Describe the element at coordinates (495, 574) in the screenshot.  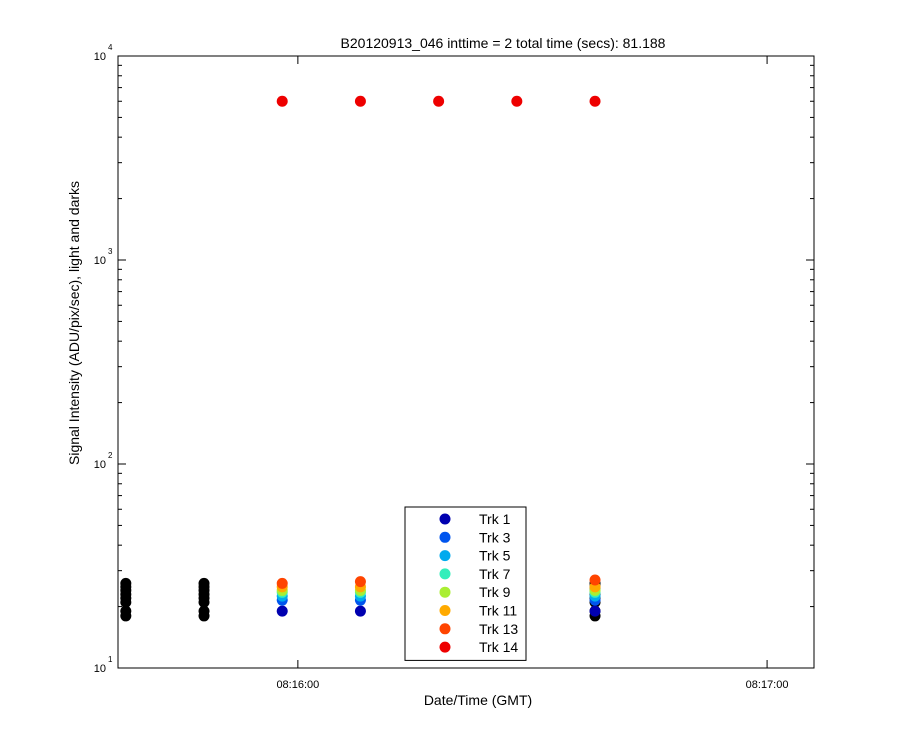
I see `legend-label: Trk 7` at that location.